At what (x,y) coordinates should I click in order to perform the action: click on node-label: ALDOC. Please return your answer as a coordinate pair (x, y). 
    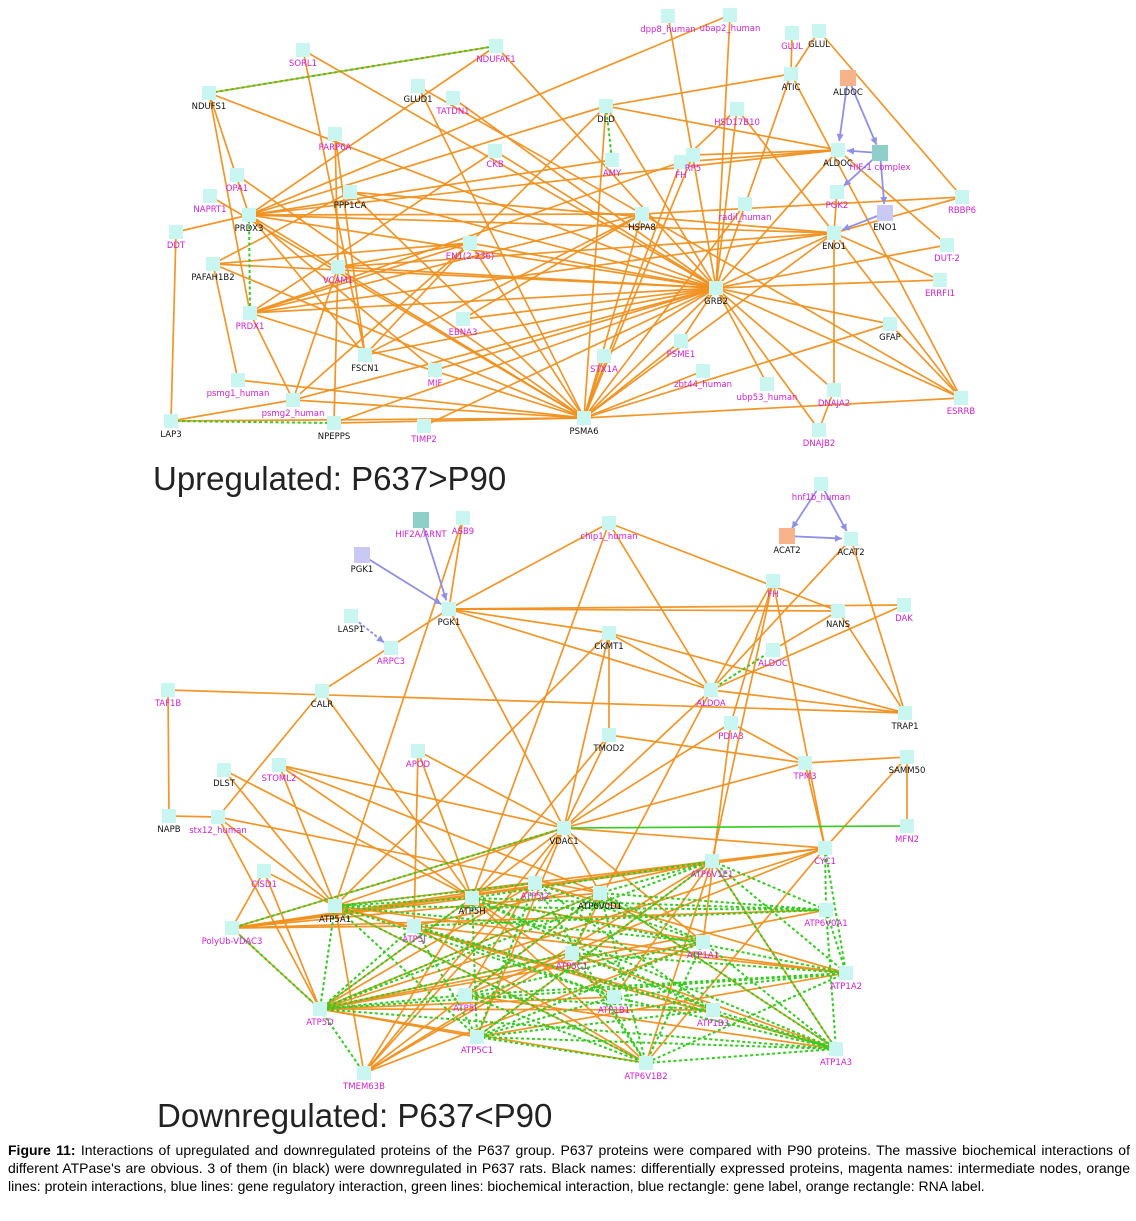
    Looking at the image, I should click on (838, 164).